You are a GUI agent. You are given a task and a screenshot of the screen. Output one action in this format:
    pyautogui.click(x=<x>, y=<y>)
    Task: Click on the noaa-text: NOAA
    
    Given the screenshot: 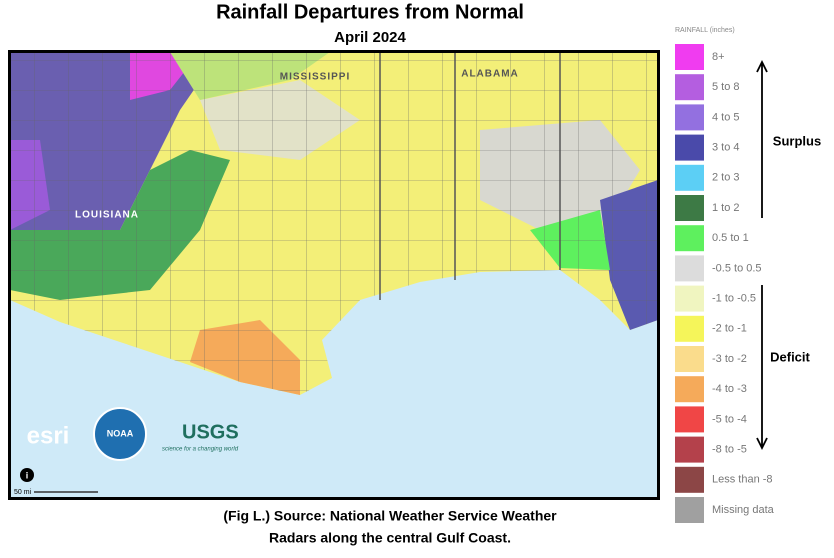 What is the action you would take?
    pyautogui.click(x=120, y=433)
    